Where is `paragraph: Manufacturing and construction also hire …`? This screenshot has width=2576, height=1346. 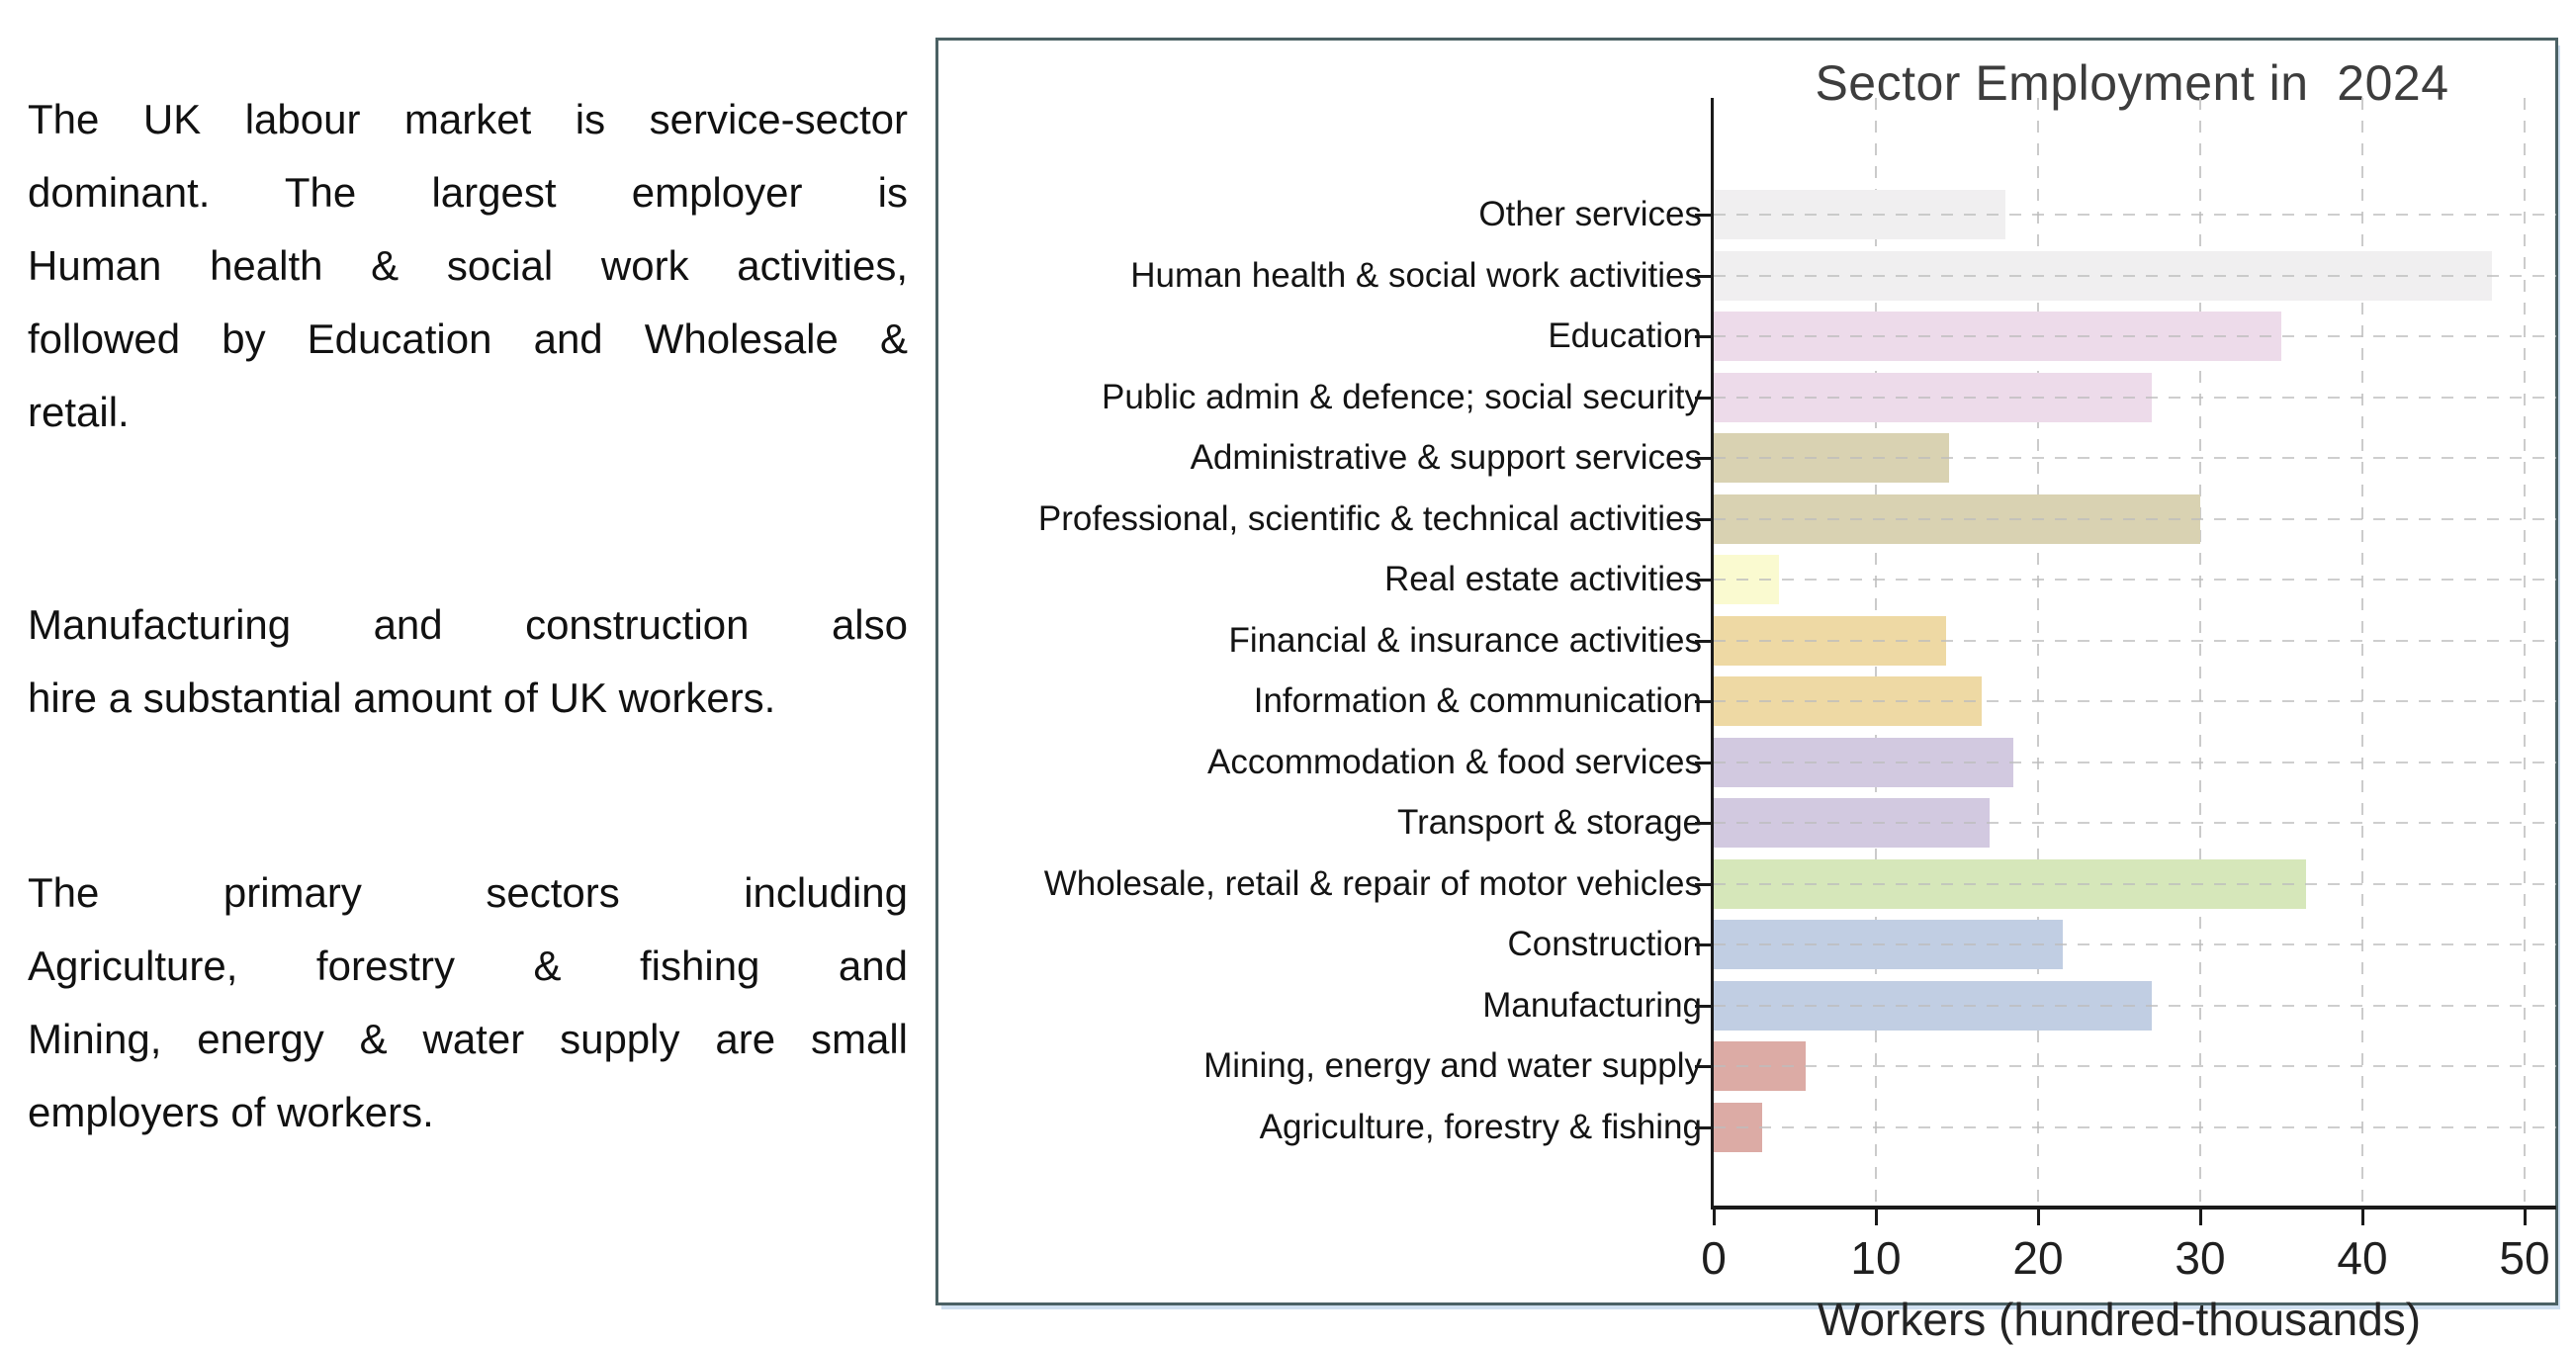
paragraph: Manufacturing and construction also hire … is located at coordinates (468, 661).